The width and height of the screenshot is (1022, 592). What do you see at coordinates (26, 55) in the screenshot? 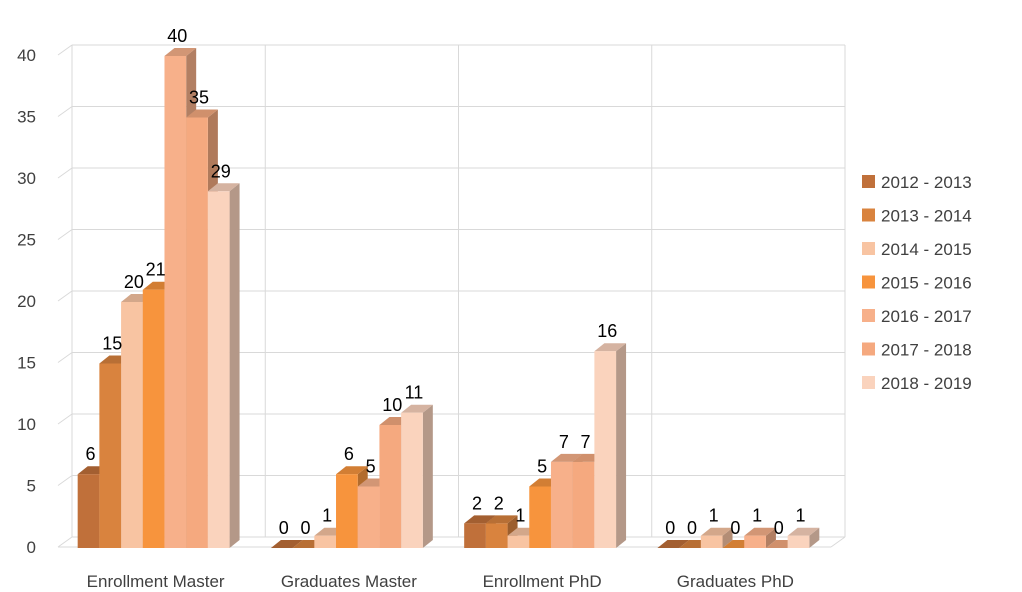
I see `y-tick-label: 40` at bounding box center [26, 55].